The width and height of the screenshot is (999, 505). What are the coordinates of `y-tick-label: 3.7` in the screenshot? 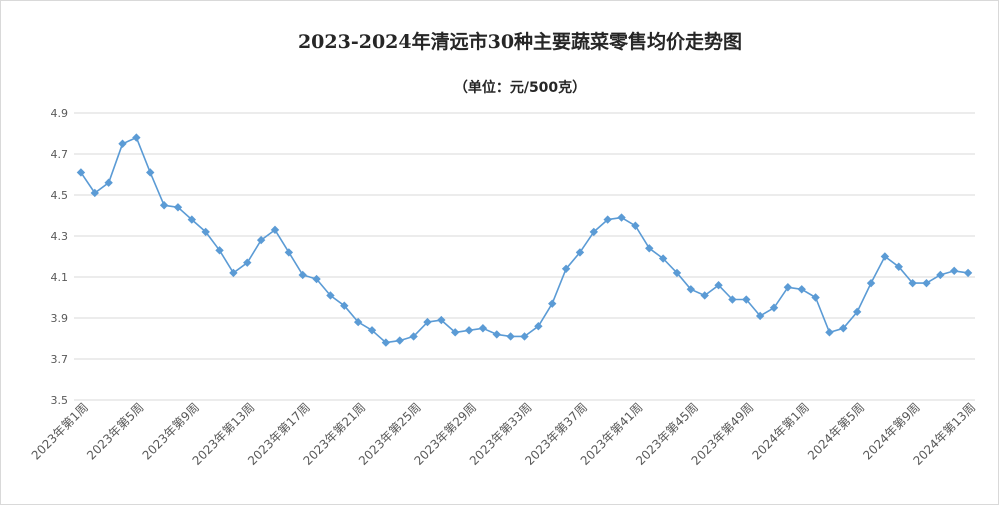 It's located at (60, 359).